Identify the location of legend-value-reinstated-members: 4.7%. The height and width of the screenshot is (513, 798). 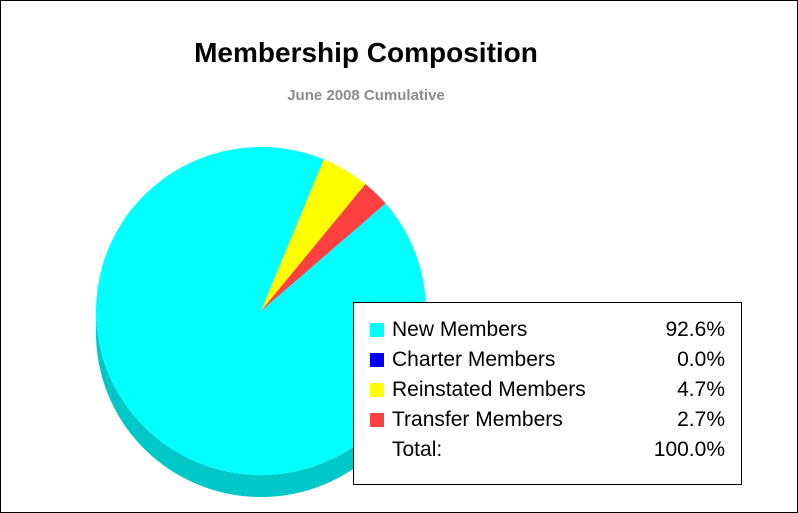
(701, 389).